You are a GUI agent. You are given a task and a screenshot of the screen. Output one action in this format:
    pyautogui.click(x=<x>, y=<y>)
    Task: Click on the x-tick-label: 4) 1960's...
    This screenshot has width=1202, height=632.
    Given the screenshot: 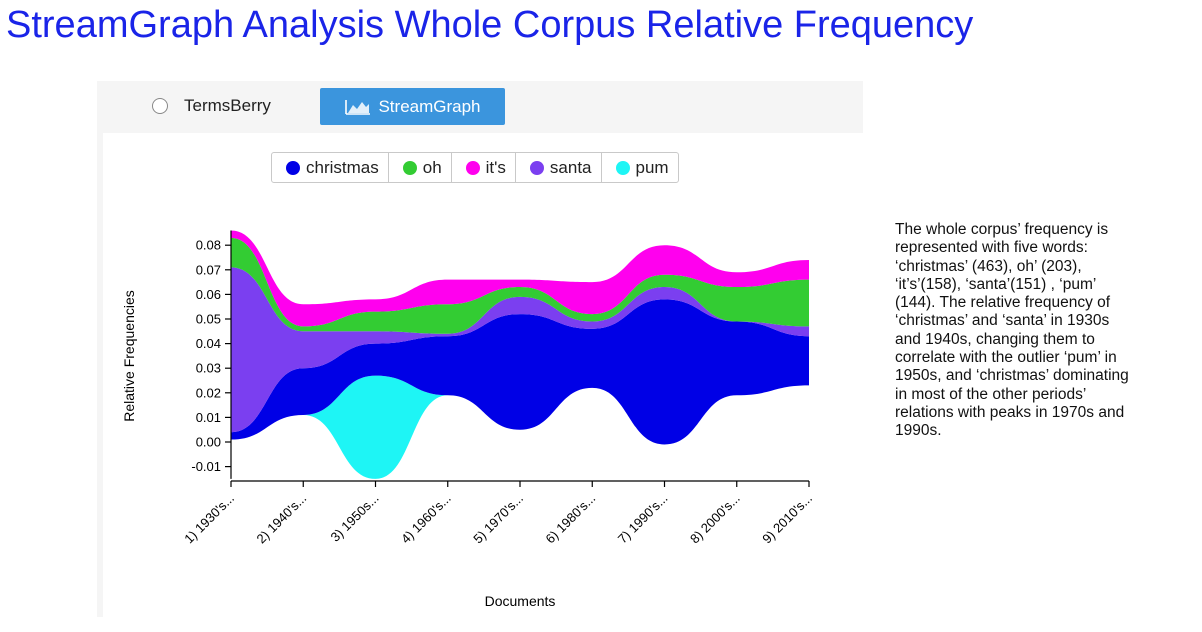 What is the action you would take?
    pyautogui.click(x=426, y=519)
    